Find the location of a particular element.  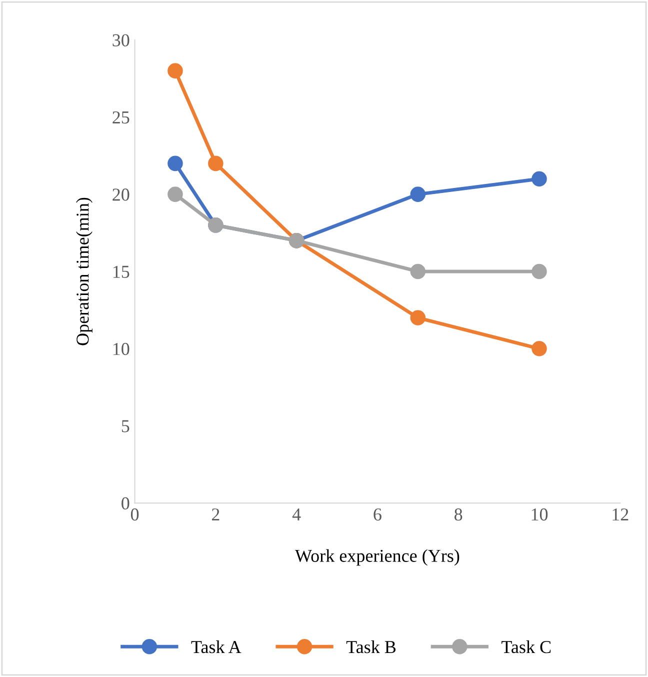

x-tick-label: 6 is located at coordinates (378, 514).